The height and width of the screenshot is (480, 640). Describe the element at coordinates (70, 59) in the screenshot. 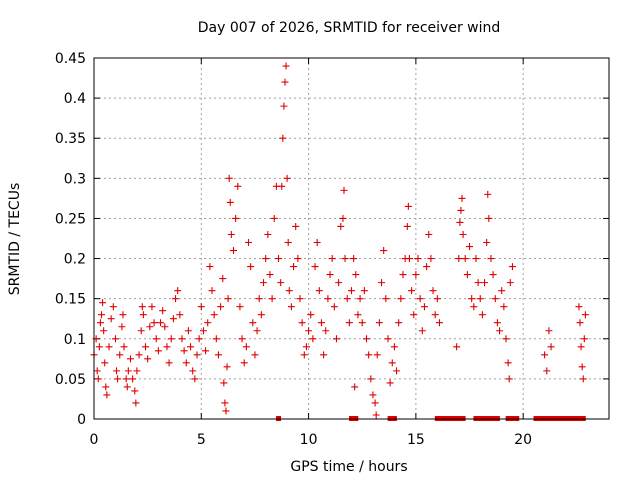

I see `y-tick-label: 0.45` at that location.